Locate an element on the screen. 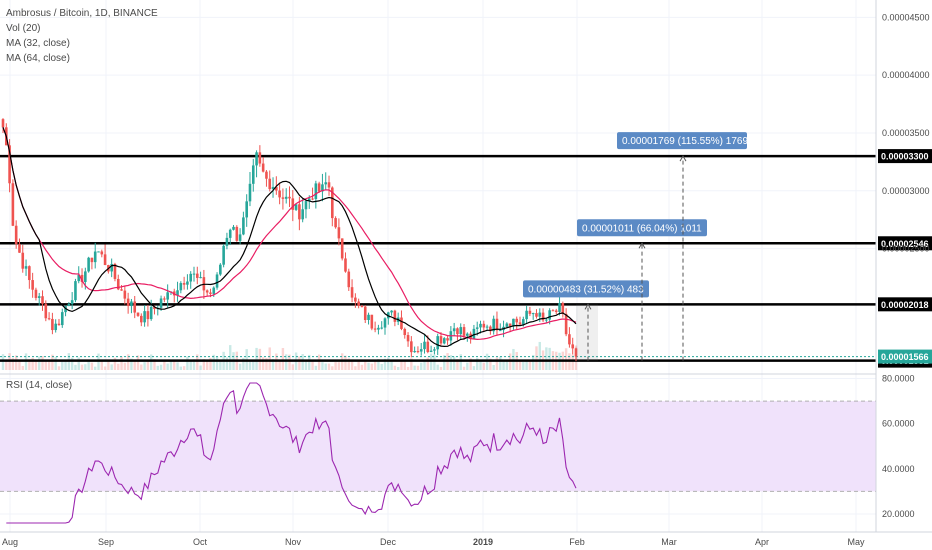 The image size is (932, 550). rsi-tick-label: 60.0000 is located at coordinates (898, 424).